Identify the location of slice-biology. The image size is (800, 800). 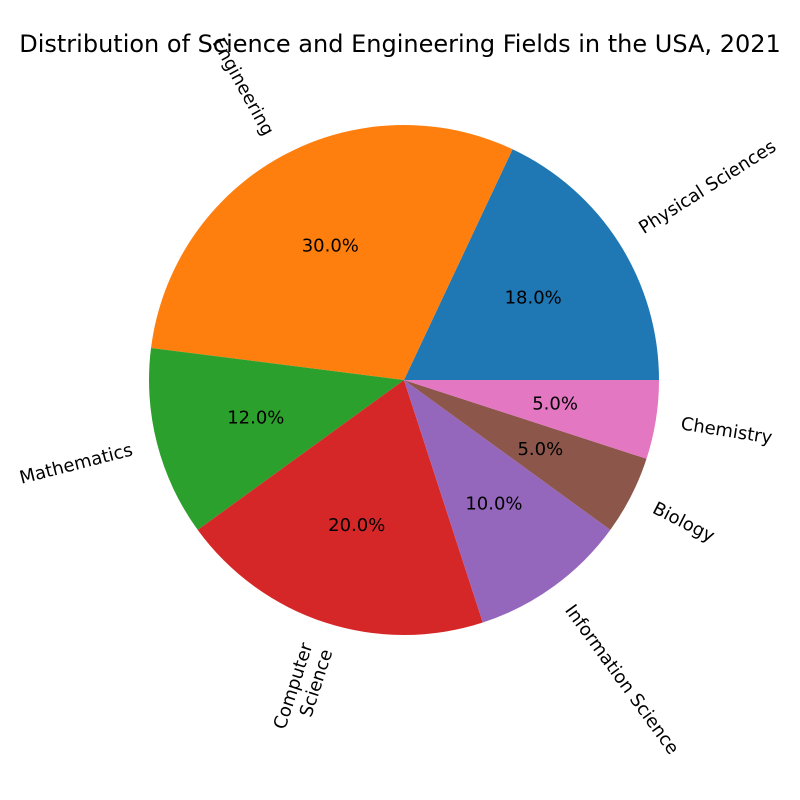
(525, 455).